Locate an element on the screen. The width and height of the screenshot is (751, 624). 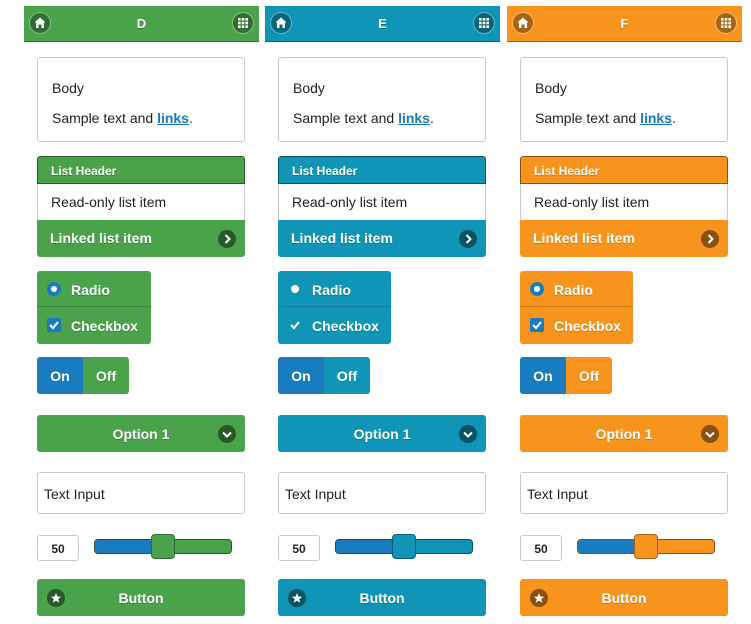
header-title: D is located at coordinates (141, 23).